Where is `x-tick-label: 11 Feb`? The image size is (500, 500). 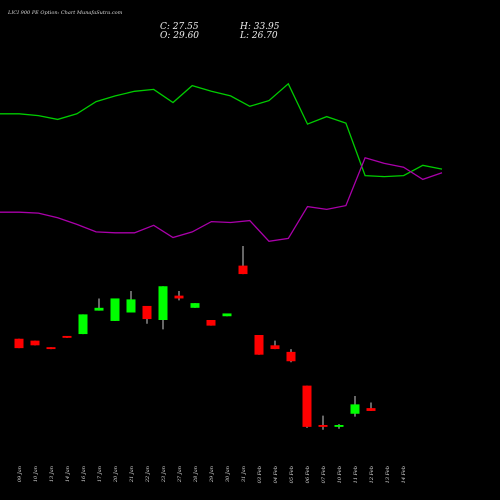
x-tick-label: 11 Feb is located at coordinates (356, 474).